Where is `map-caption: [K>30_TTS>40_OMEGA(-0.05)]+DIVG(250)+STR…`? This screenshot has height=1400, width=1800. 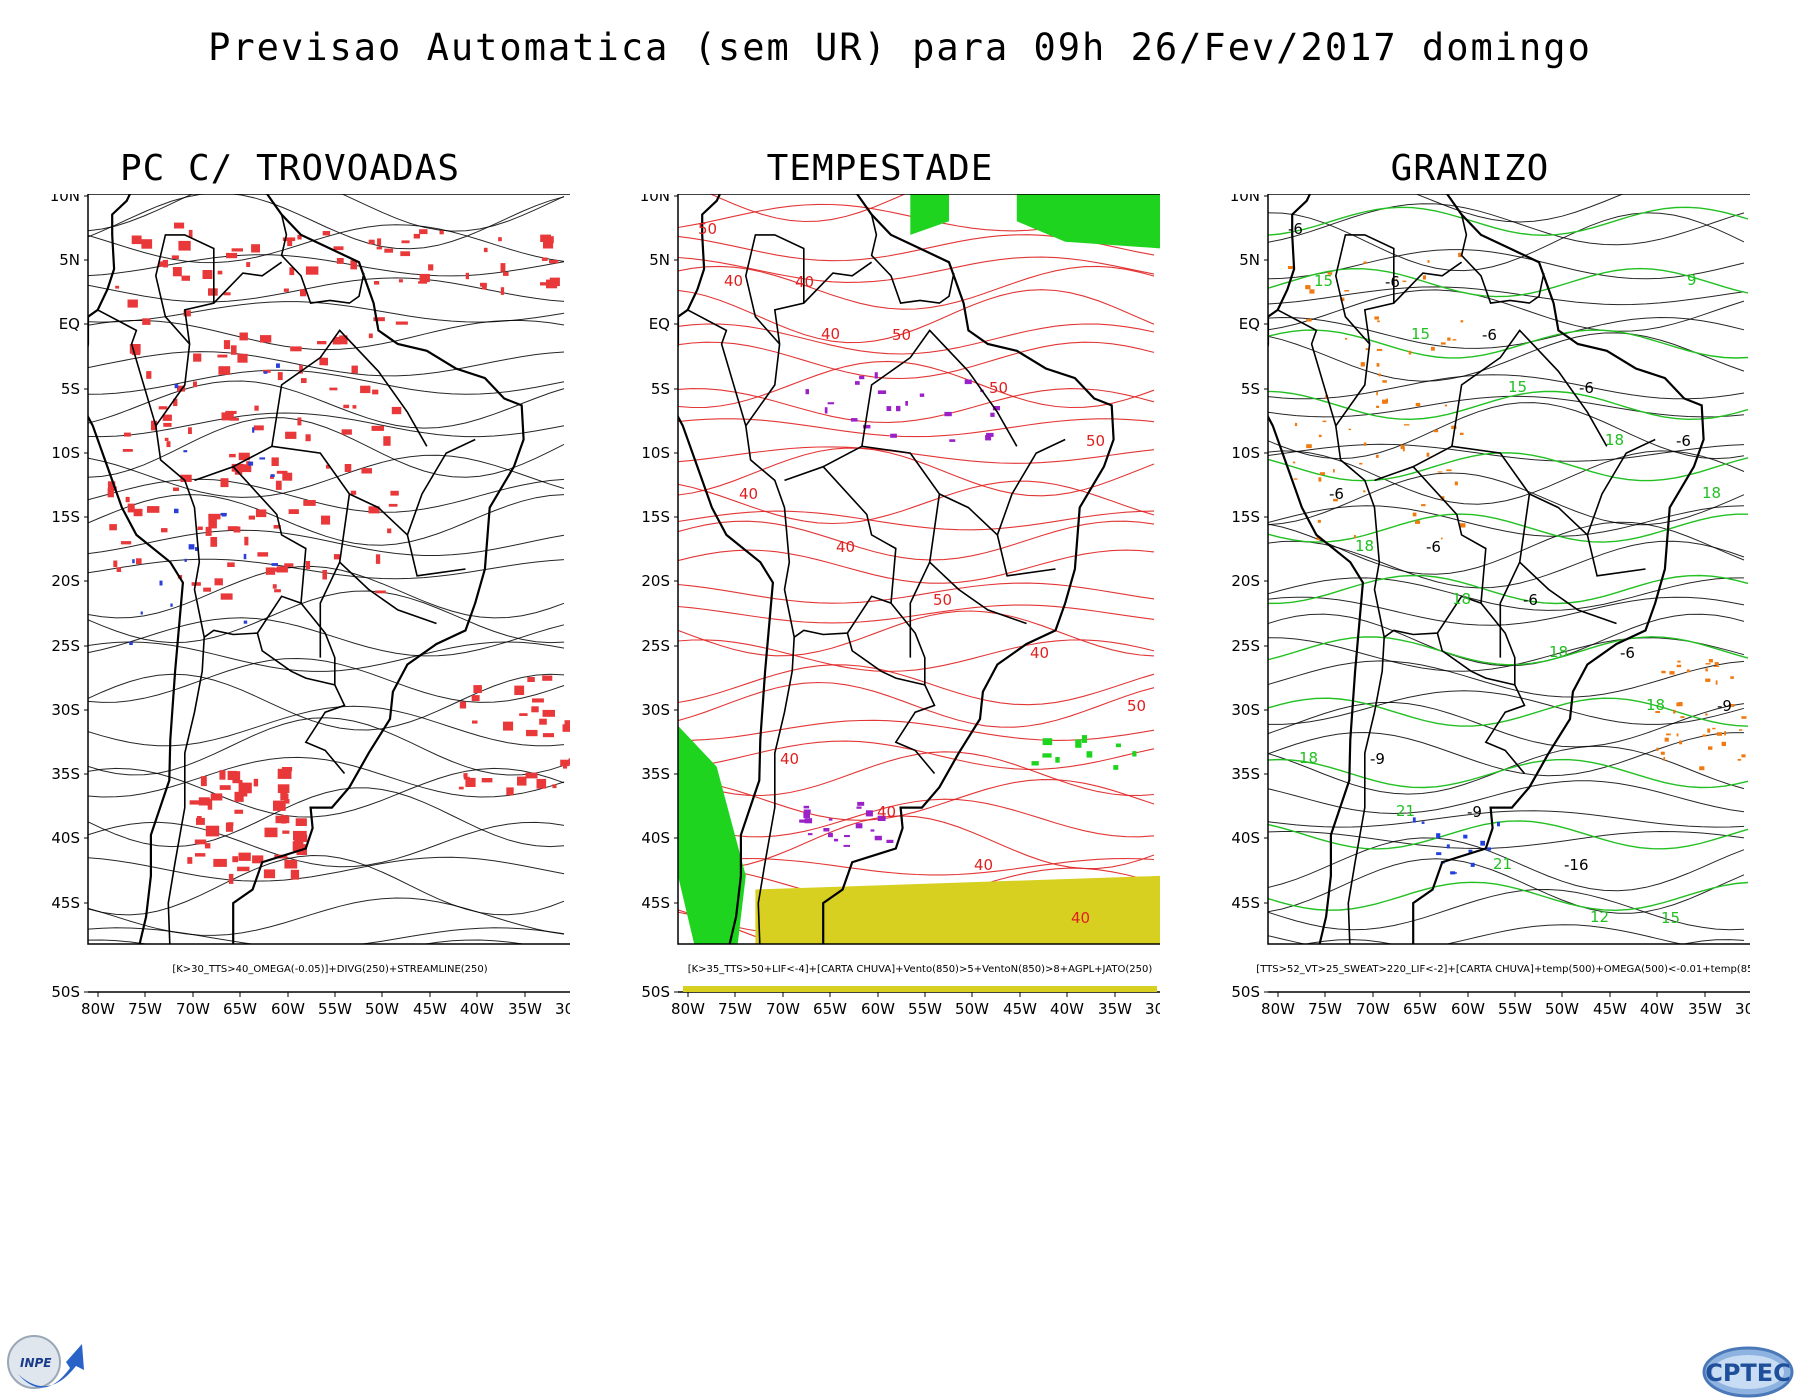
map-caption: [K>30_TTS>40_OMEGA(-0.05)]+DIVG(250)+STR… is located at coordinates (329, 969).